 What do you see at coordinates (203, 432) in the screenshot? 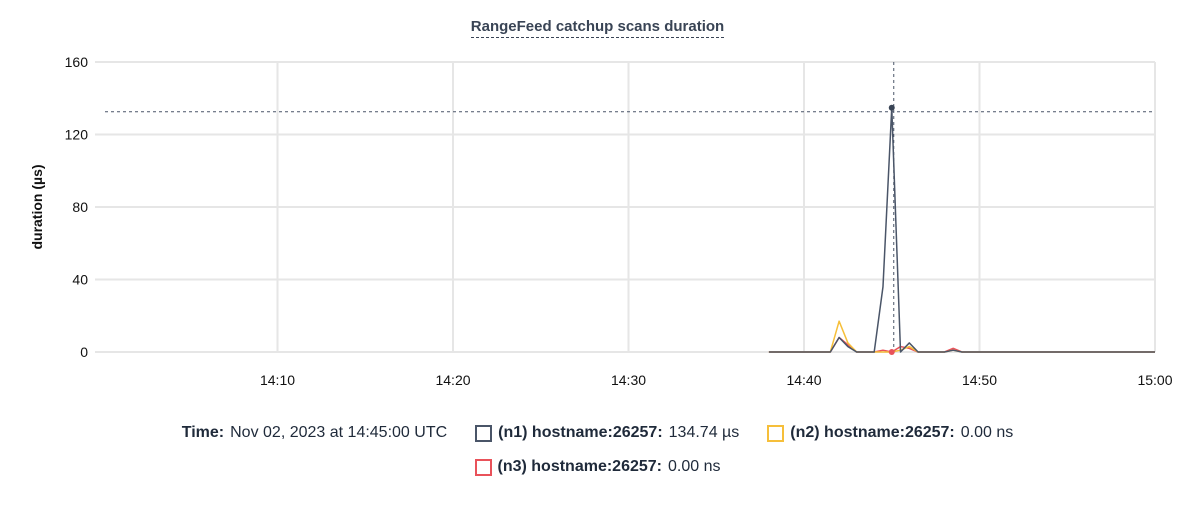
I see `time-label: Time:` at bounding box center [203, 432].